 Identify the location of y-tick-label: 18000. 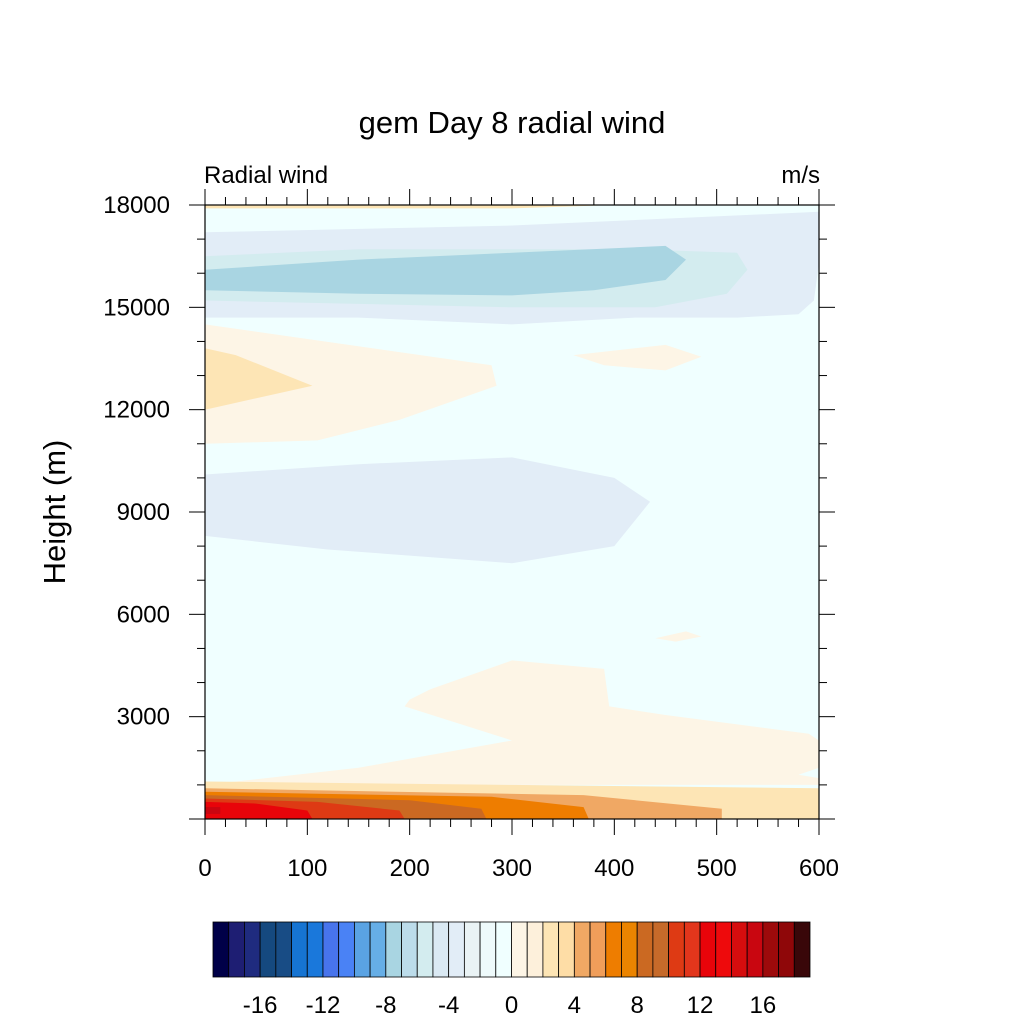
(136, 205).